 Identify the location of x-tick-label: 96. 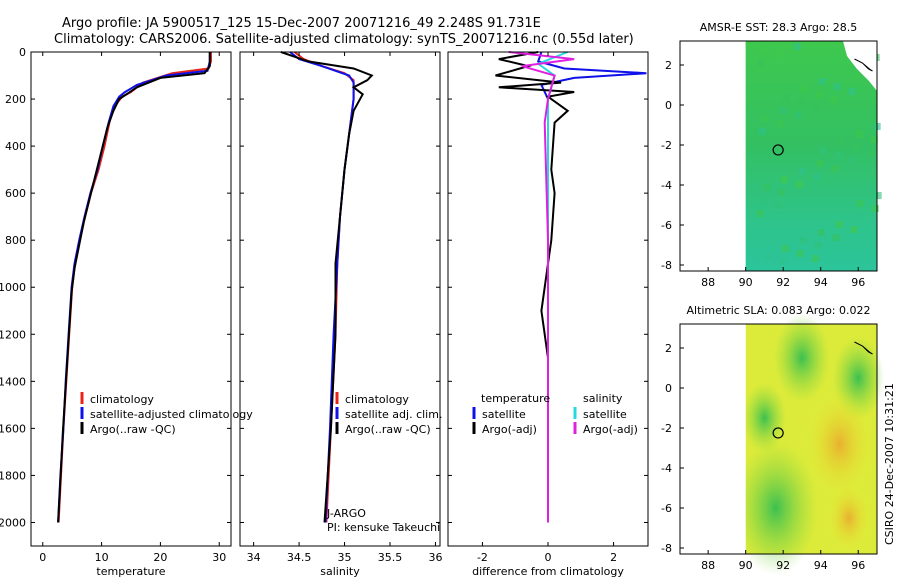
(858, 565).